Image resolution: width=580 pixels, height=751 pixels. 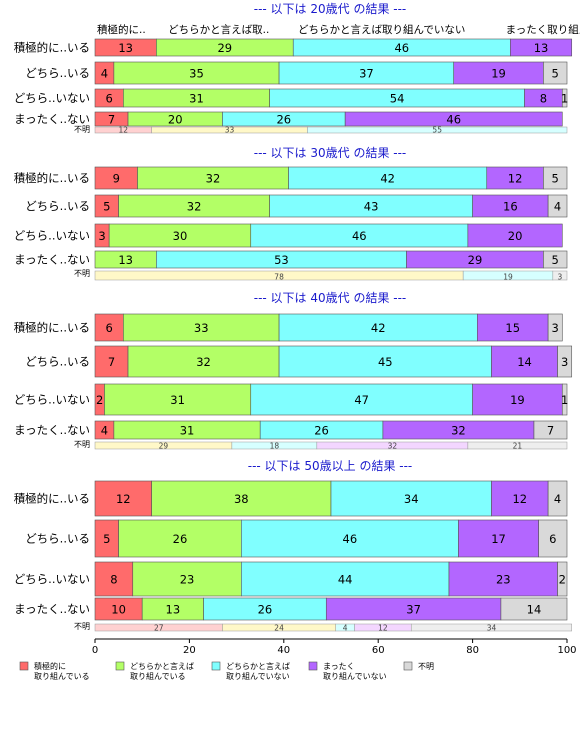 I want to click on bar-value-label: 44, so click(x=345, y=580).